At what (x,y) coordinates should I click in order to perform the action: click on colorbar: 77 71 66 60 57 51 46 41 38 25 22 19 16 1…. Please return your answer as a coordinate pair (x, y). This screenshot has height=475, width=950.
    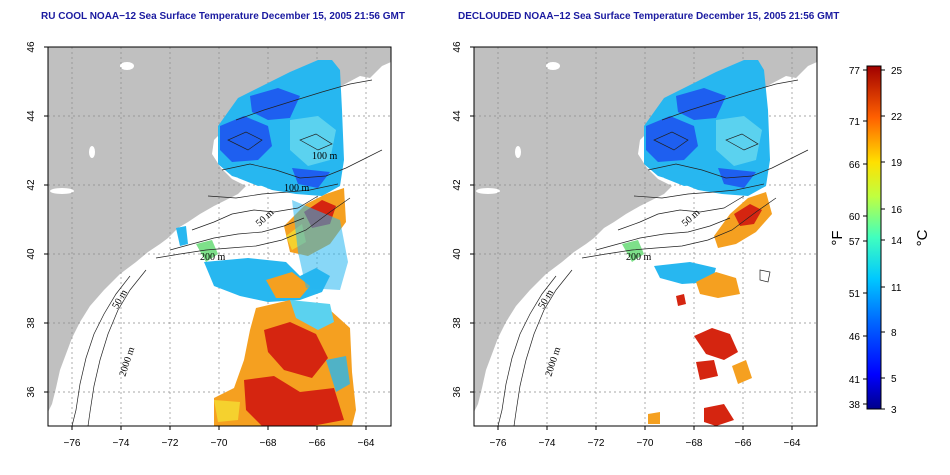
    Looking at the image, I should click on (880, 240).